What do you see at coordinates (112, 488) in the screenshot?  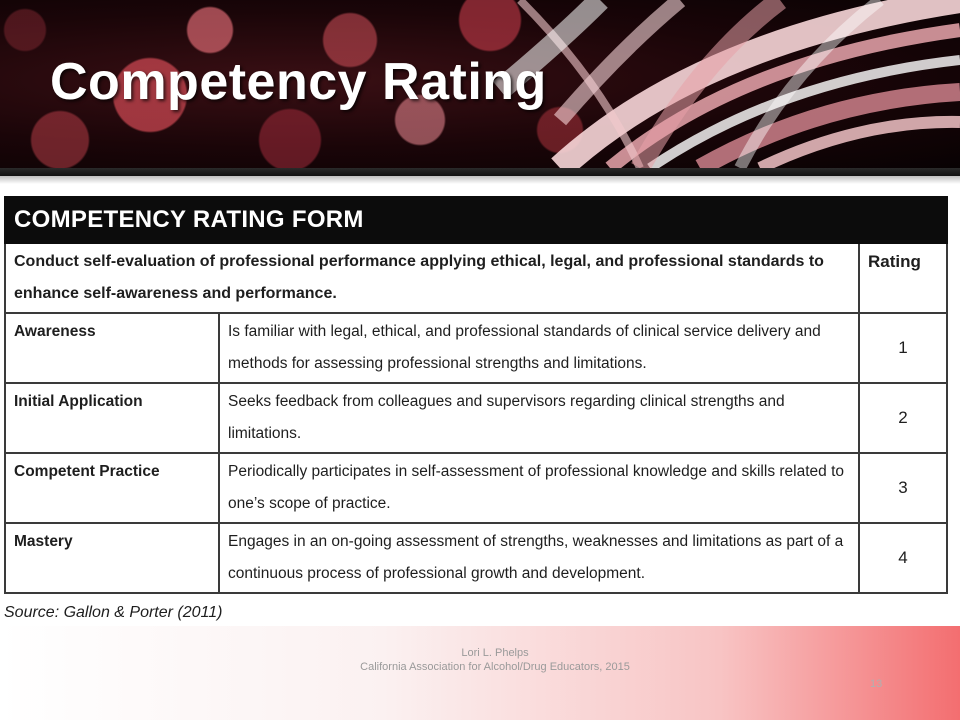 I see `competency-level: Competent Practice` at bounding box center [112, 488].